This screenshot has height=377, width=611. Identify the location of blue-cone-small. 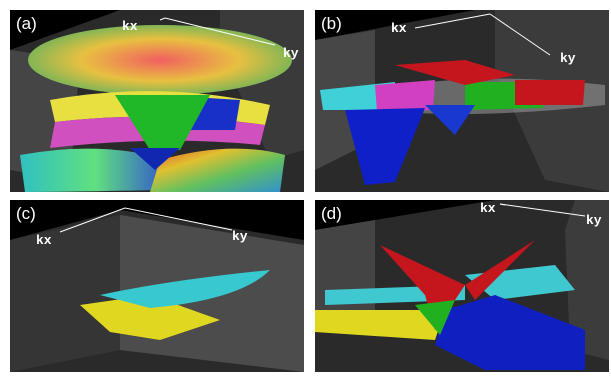
(450, 120).